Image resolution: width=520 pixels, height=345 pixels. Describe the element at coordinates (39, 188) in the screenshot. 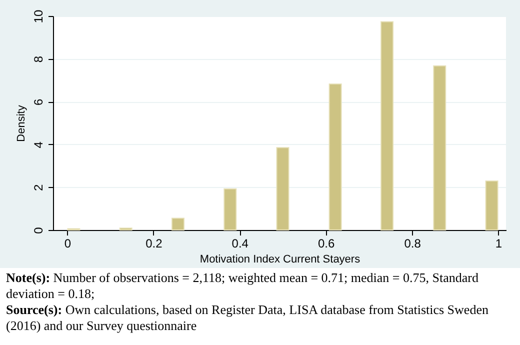

I see `y-tick-label: 2` at that location.